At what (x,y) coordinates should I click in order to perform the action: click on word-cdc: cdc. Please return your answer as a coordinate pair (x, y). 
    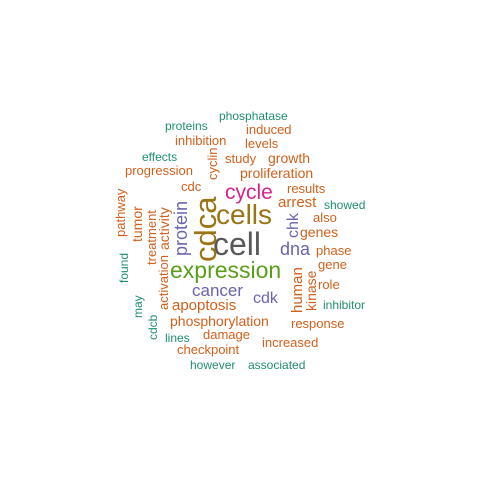
    Looking at the image, I should click on (191, 186).